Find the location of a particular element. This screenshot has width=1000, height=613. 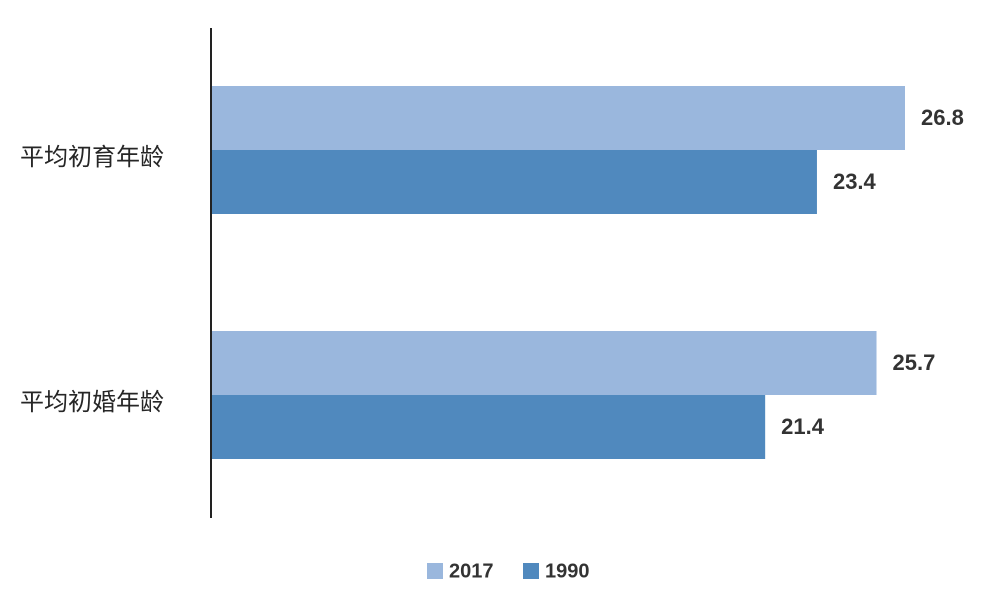

data-label: 26.8 is located at coordinates (942, 117).